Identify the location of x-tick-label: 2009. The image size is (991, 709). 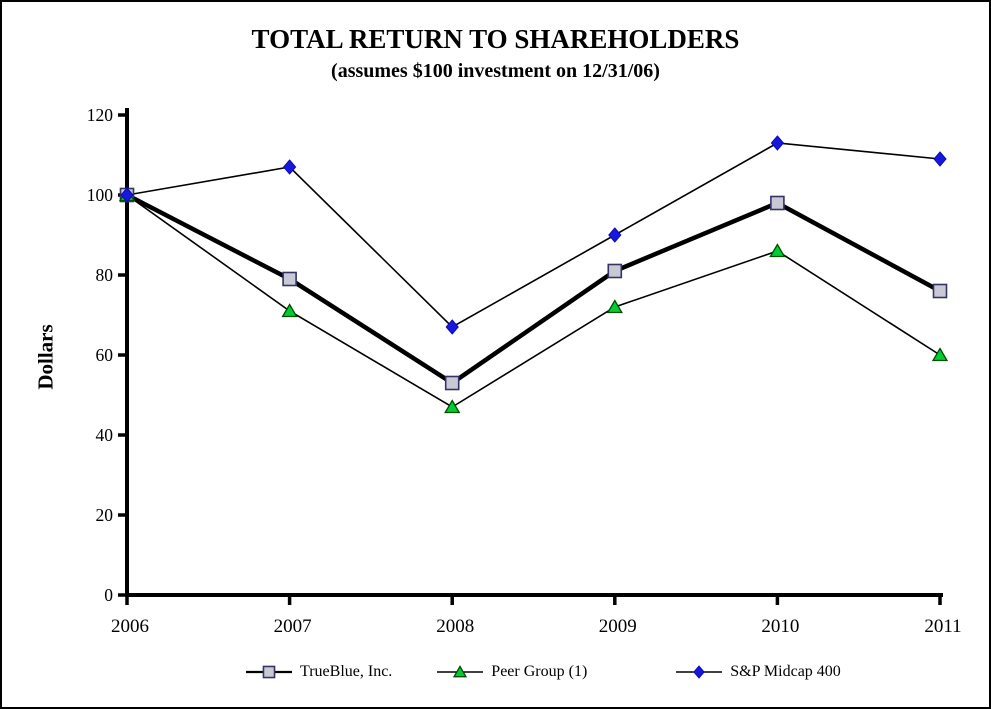
(618, 626).